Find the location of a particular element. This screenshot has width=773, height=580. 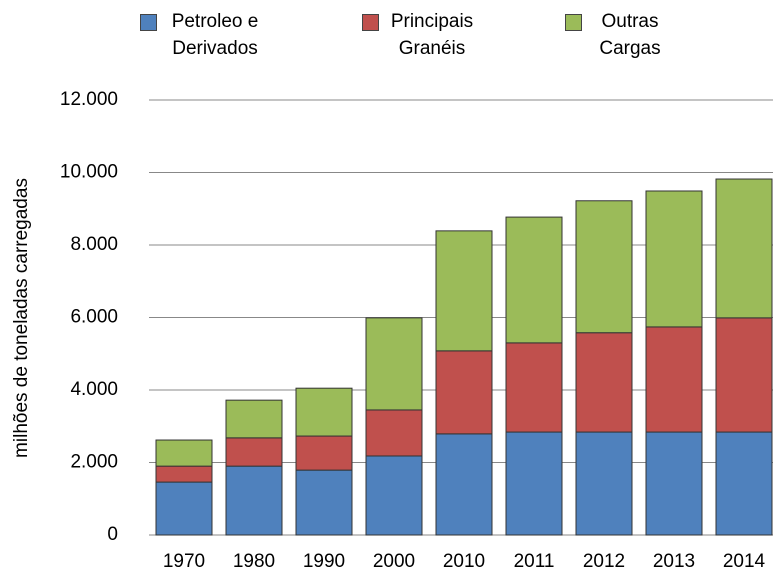

x-tick-label: 1990 is located at coordinates (324, 561).